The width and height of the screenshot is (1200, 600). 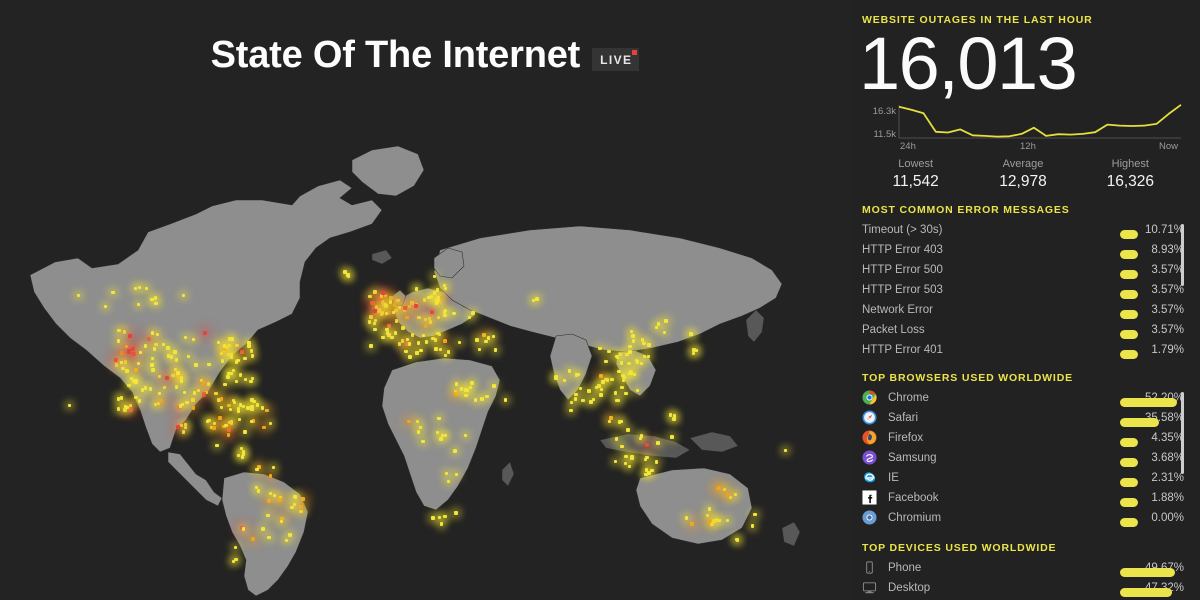 What do you see at coordinates (1023, 588) in the screenshot?
I see `list-item: Desktop47.32%` at bounding box center [1023, 588].